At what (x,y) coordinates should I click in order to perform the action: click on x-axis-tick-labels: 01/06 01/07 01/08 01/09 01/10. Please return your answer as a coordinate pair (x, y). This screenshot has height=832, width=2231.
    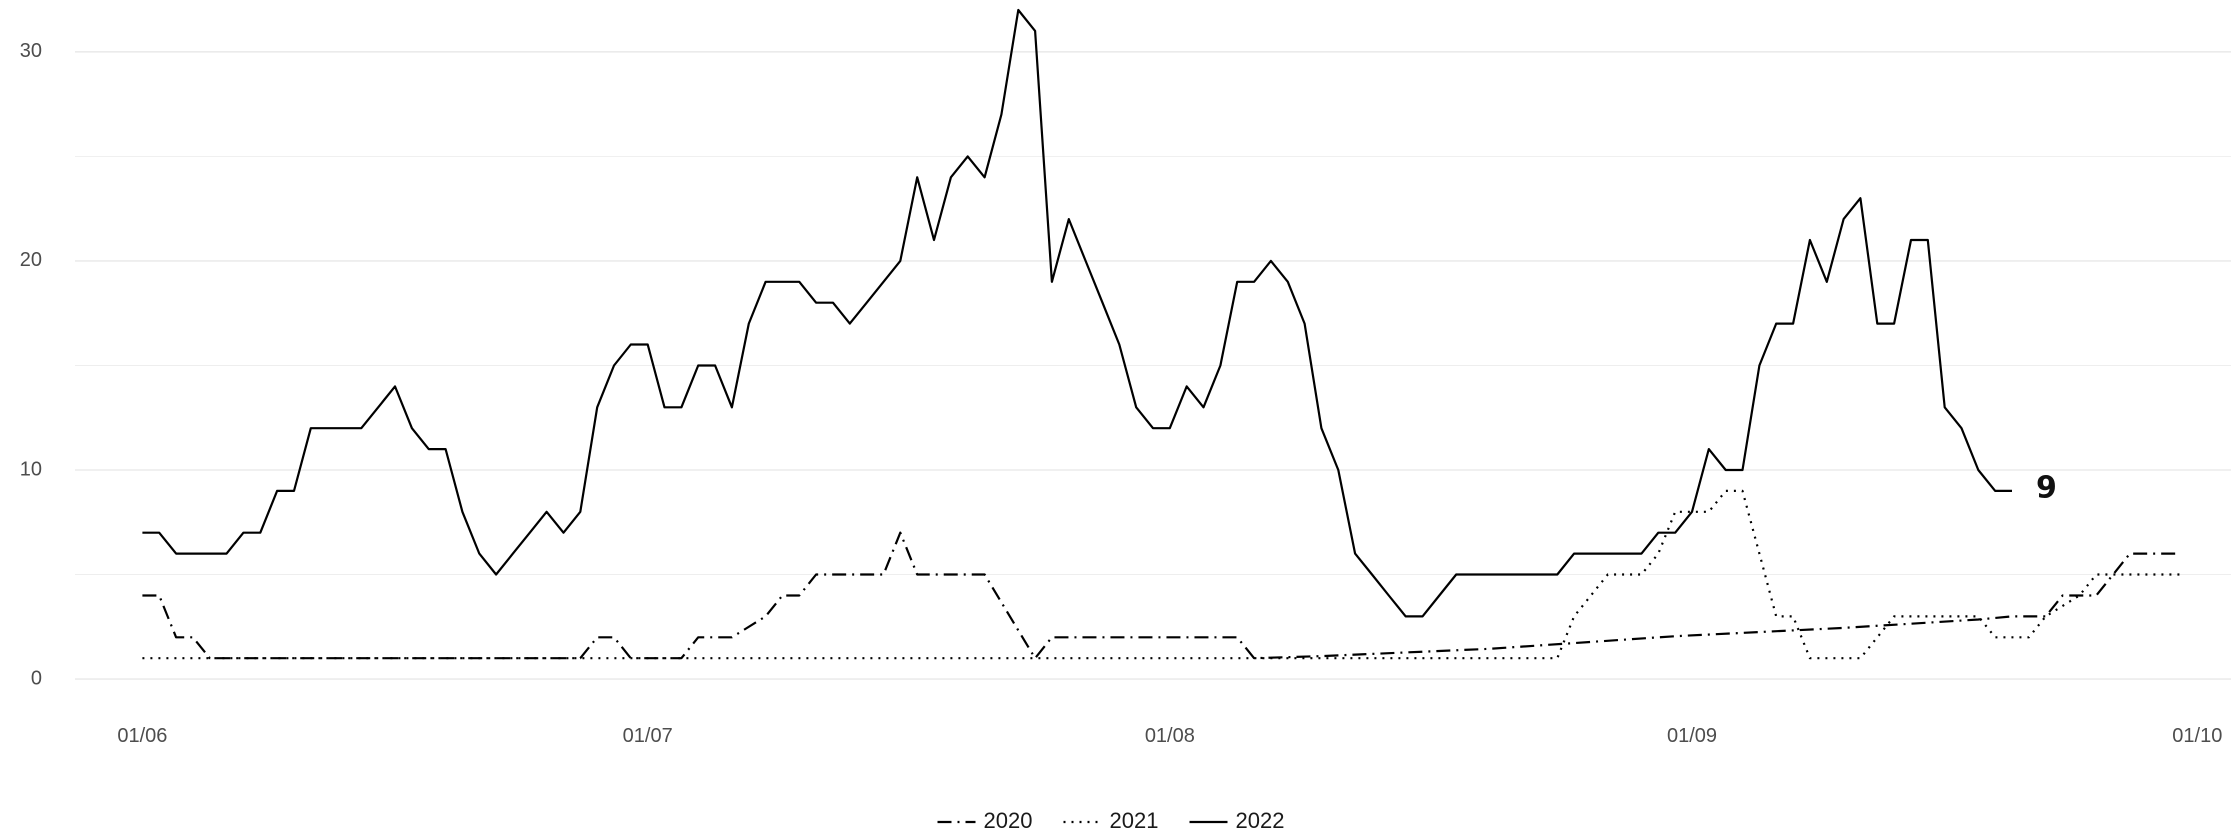
    Looking at the image, I should click on (1169, 736).